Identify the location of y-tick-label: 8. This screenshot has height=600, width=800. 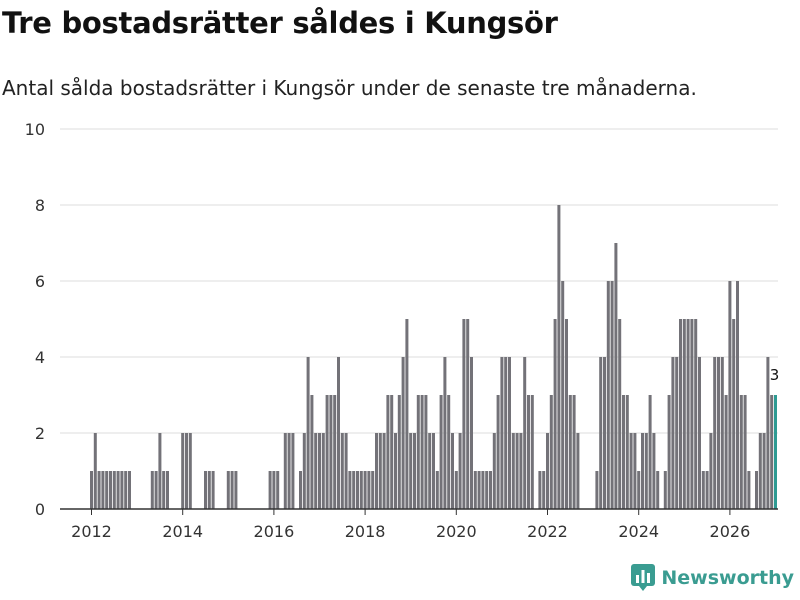
(40, 205).